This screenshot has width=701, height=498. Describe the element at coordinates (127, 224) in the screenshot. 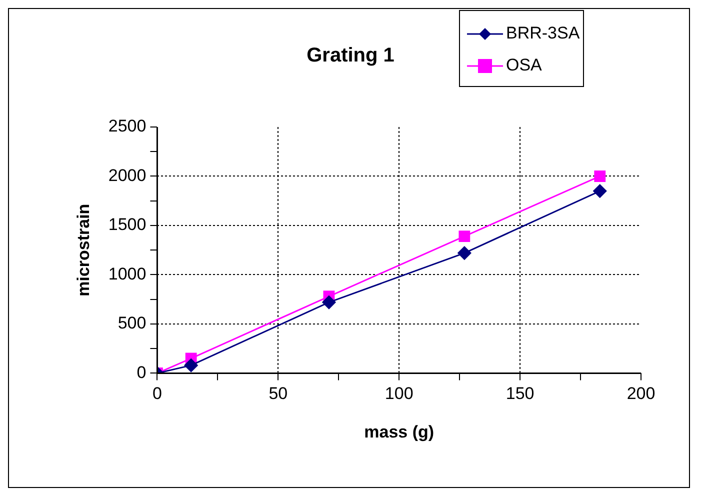

I see `y-tick-label: 1500` at that location.